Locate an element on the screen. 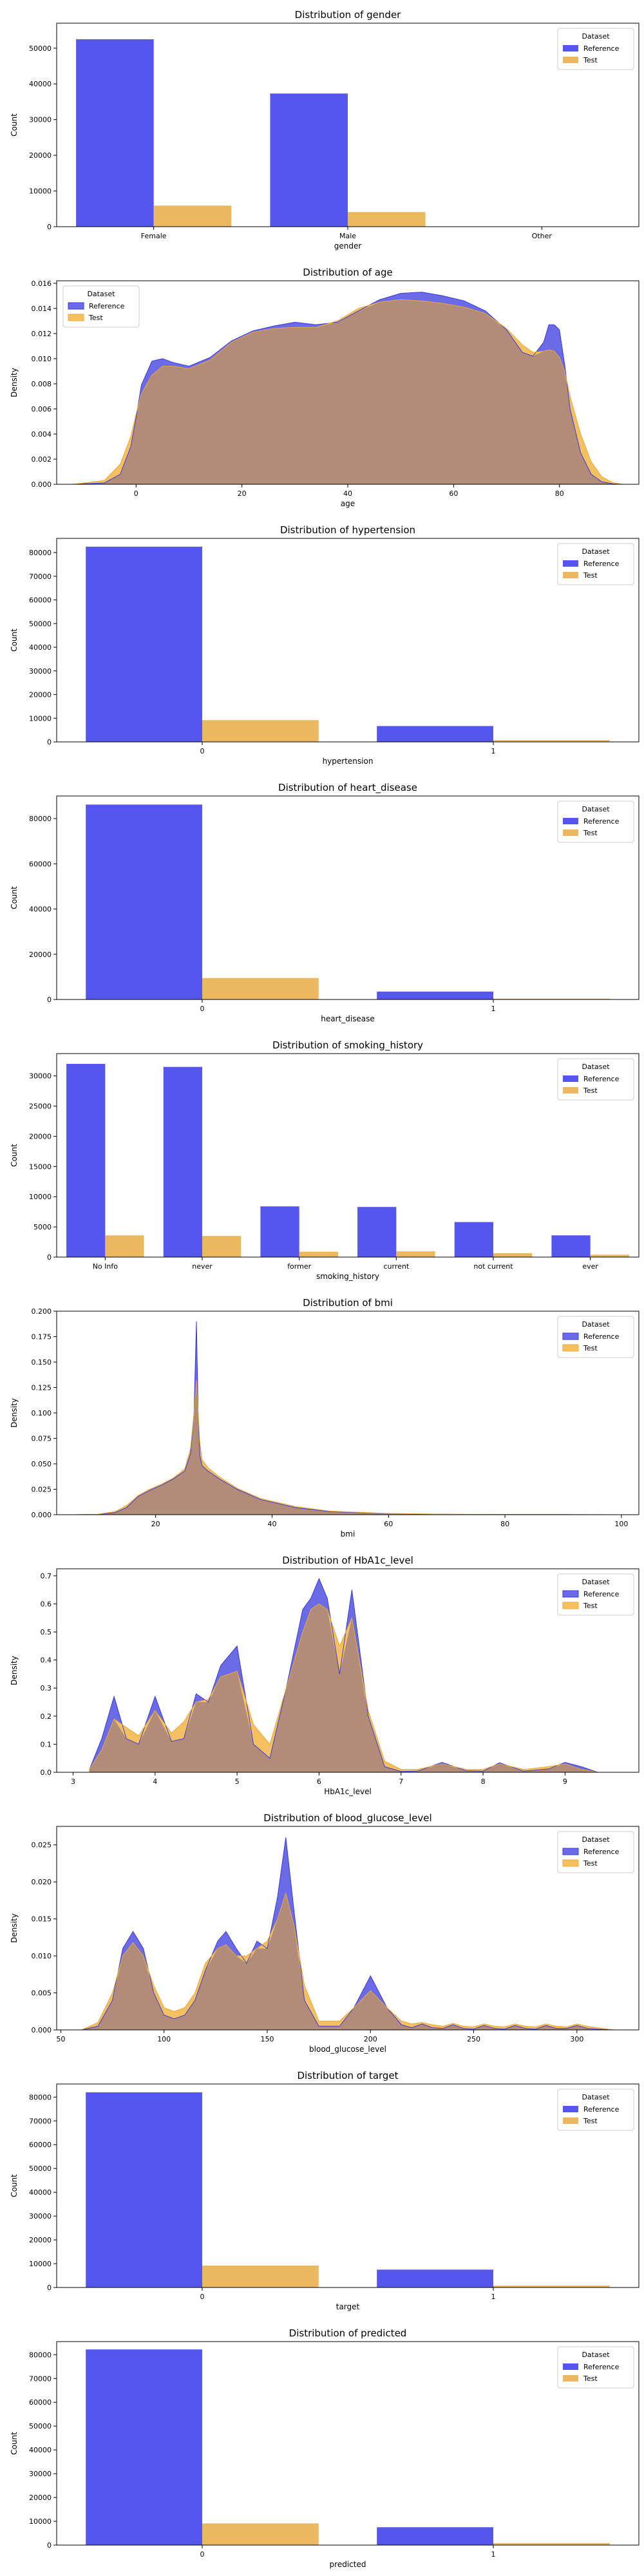 This screenshot has width=644, height=2576. x-tick-label: 100 is located at coordinates (621, 1524).